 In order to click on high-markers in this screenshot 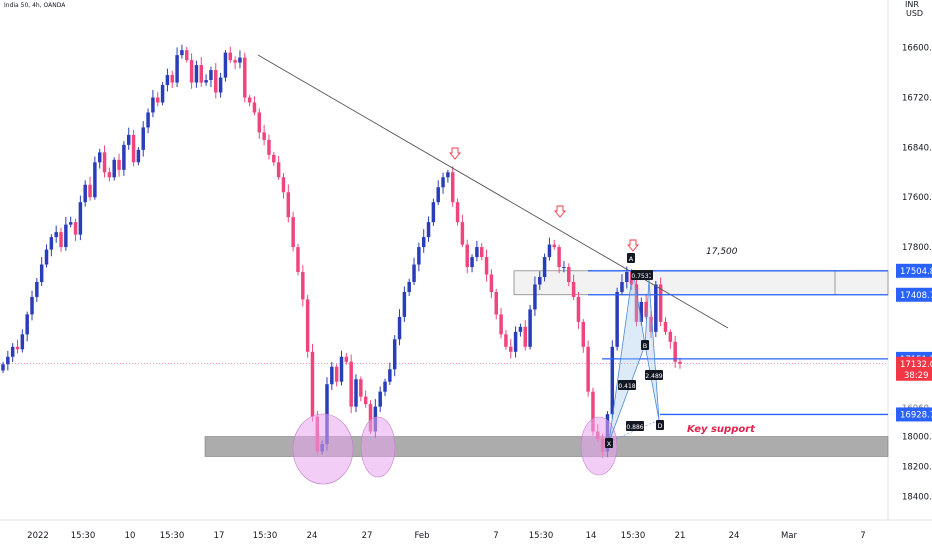, I will do `click(544, 199)`.